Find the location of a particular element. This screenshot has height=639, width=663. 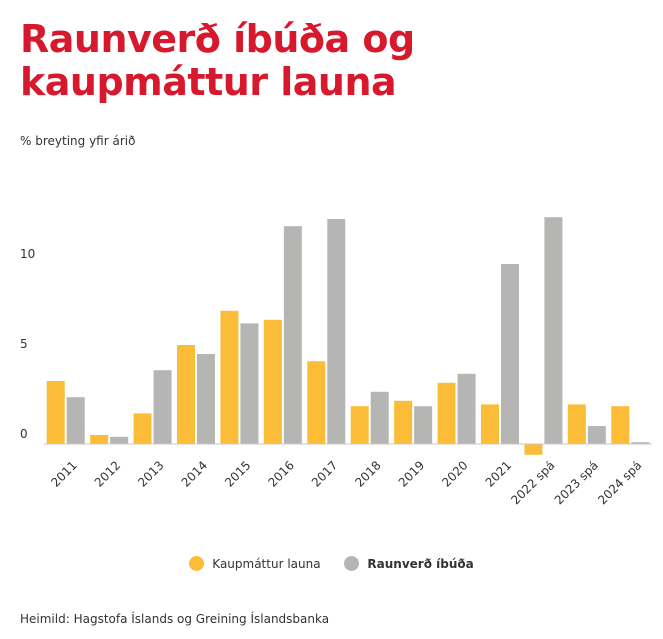

chart-title: Raunverð íbúða og kaupmáttur launa is located at coordinates (217, 60).